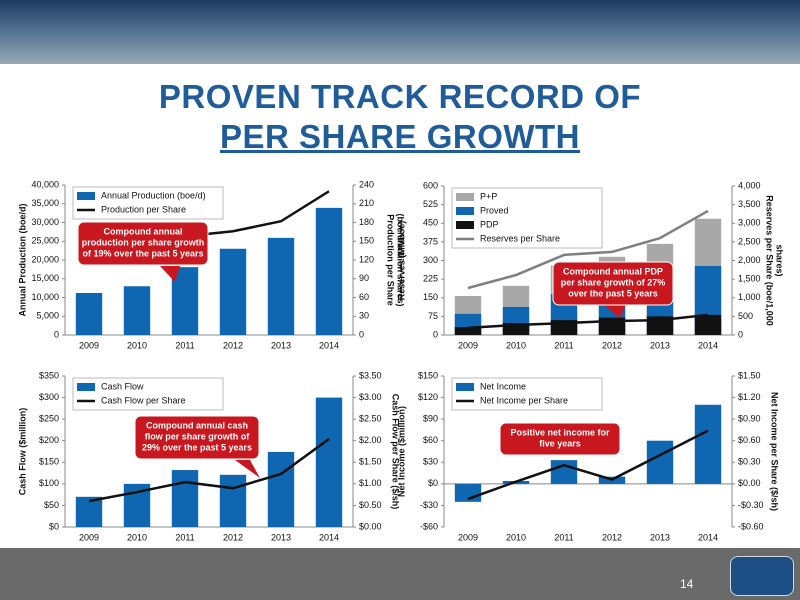  What do you see at coordinates (400, 96) in the screenshot?
I see `slide-title: PROVEN TRACK RECORD OF` at bounding box center [400, 96].